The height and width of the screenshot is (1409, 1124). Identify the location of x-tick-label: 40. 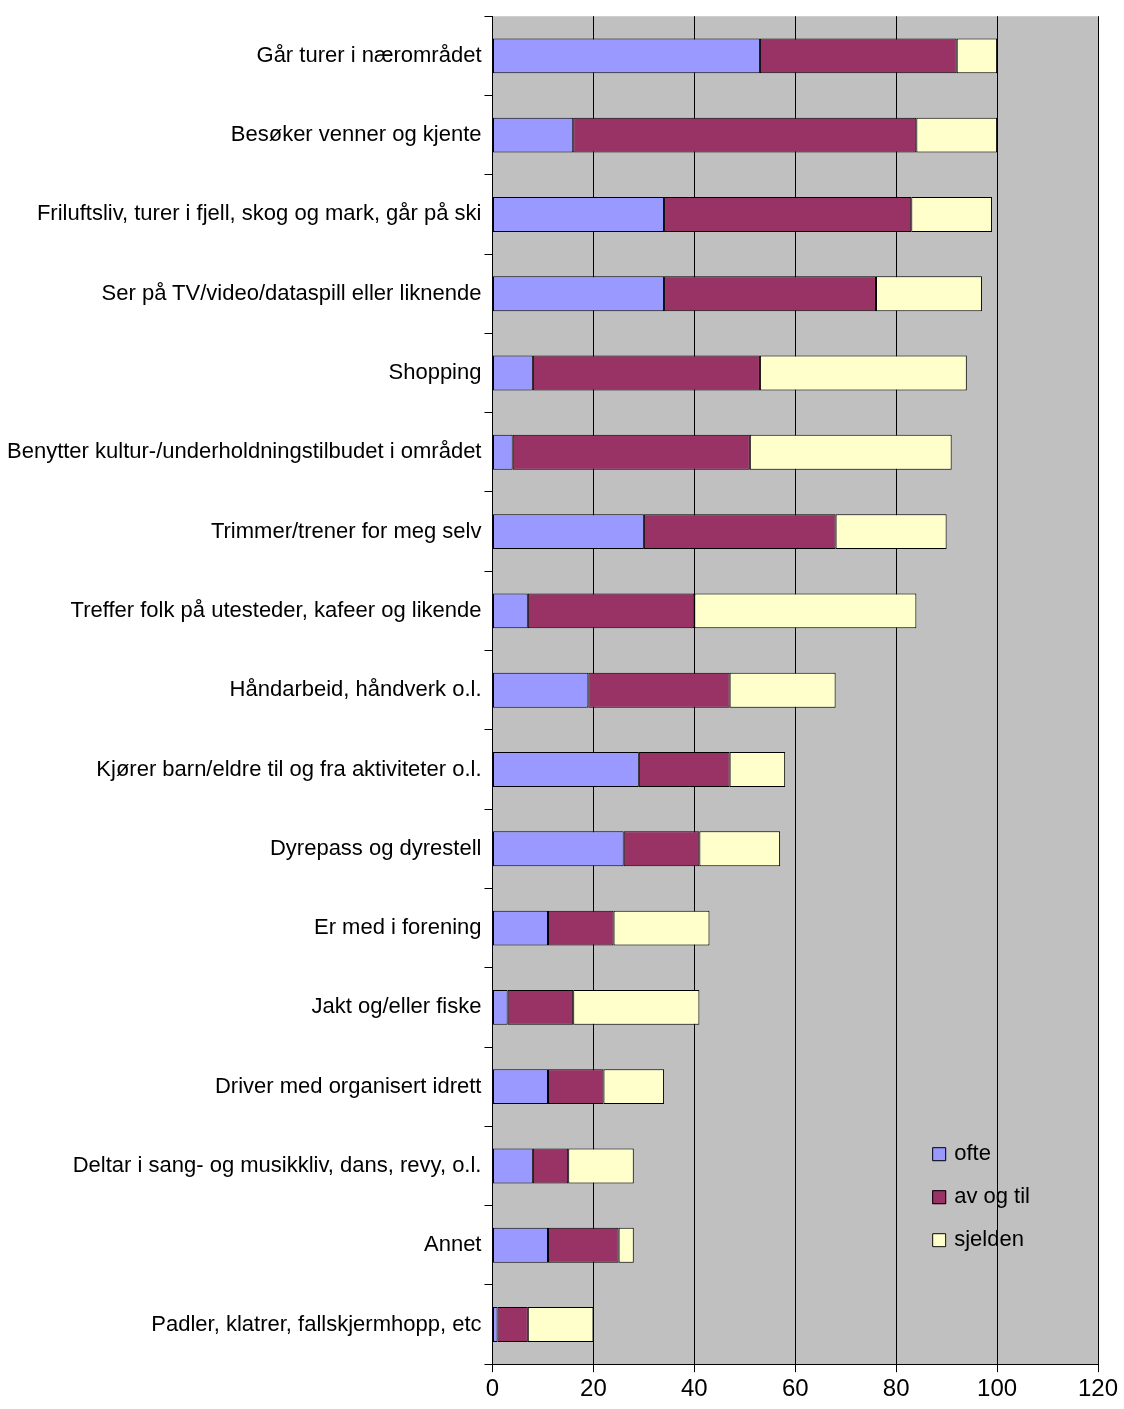
(694, 1388).